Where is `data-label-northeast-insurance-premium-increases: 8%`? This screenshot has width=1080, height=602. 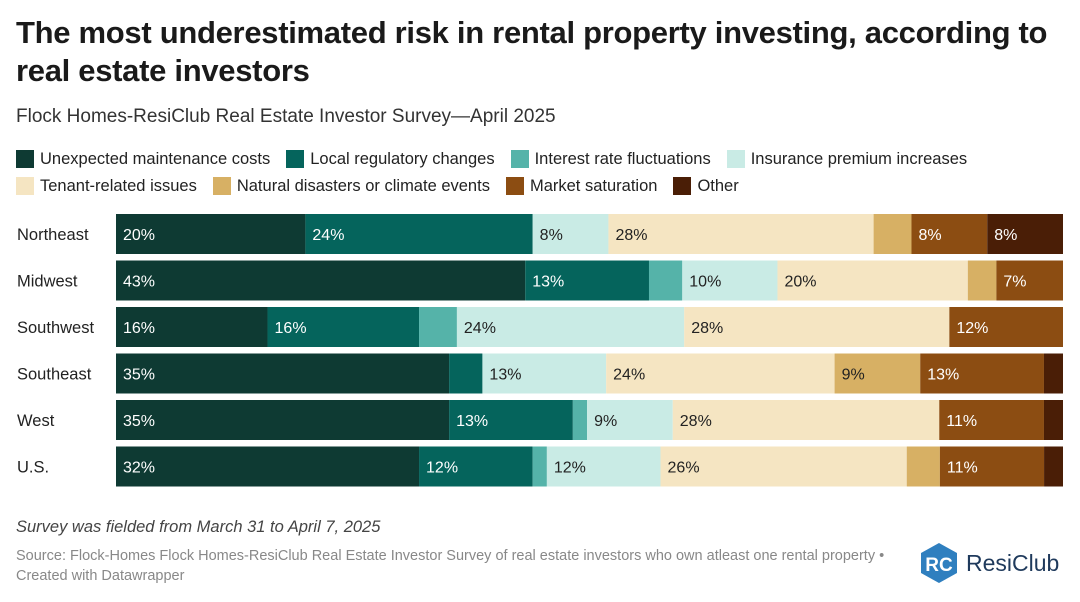
data-label-northeast-insurance-premium-increases: 8% is located at coordinates (551, 235).